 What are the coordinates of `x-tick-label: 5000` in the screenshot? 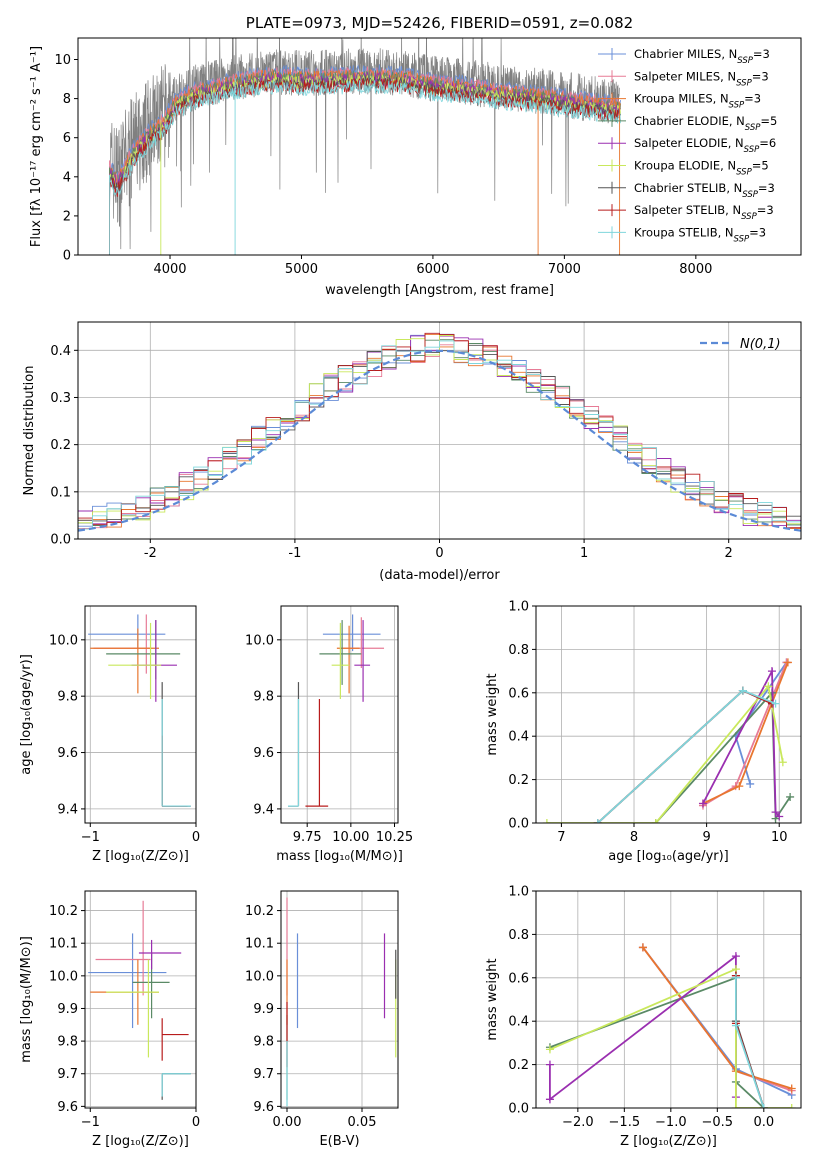 It's located at (301, 269).